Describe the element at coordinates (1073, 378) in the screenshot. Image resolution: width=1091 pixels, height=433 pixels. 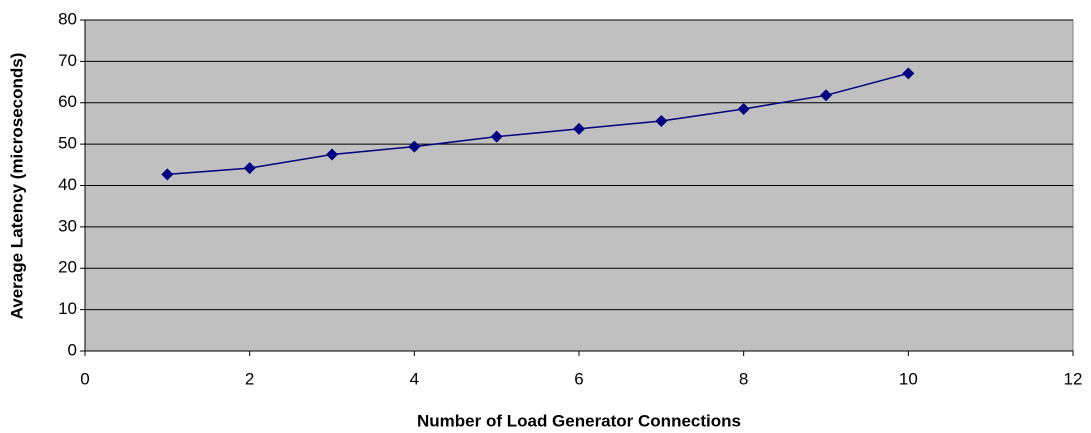
I see `x-tick-label: 12` at that location.